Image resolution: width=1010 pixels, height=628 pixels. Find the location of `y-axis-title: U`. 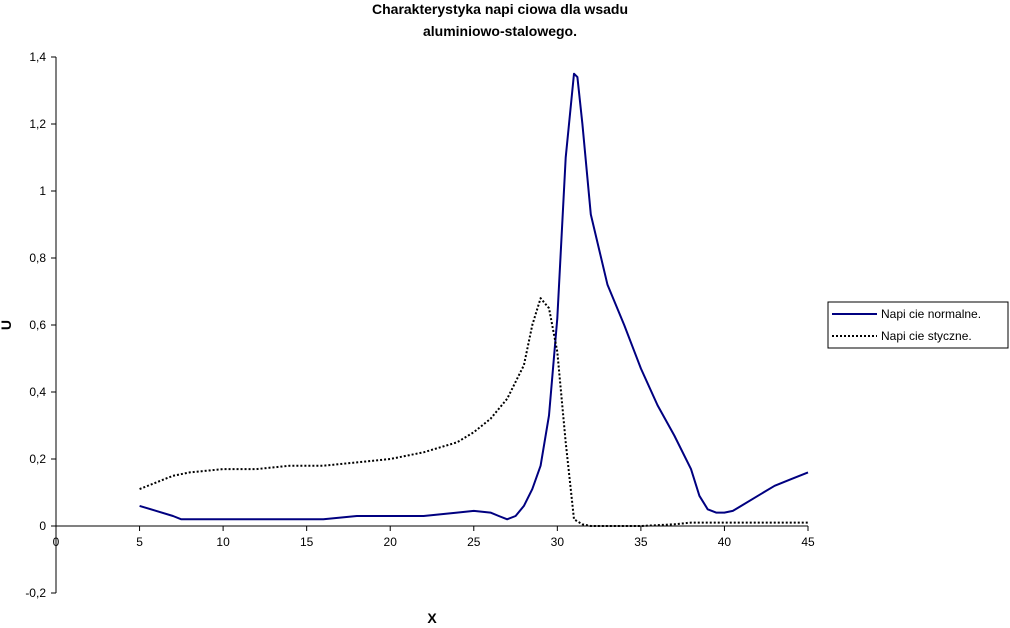

y-axis-title: U is located at coordinates (7, 325).